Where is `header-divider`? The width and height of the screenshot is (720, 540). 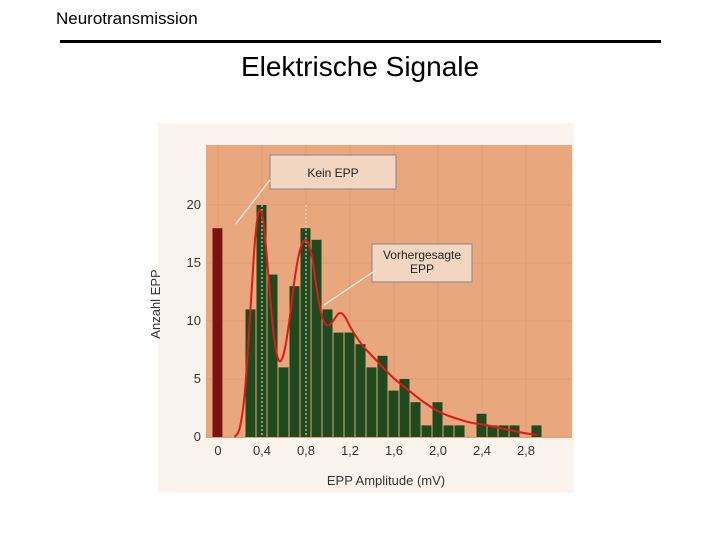
header-divider is located at coordinates (360, 41).